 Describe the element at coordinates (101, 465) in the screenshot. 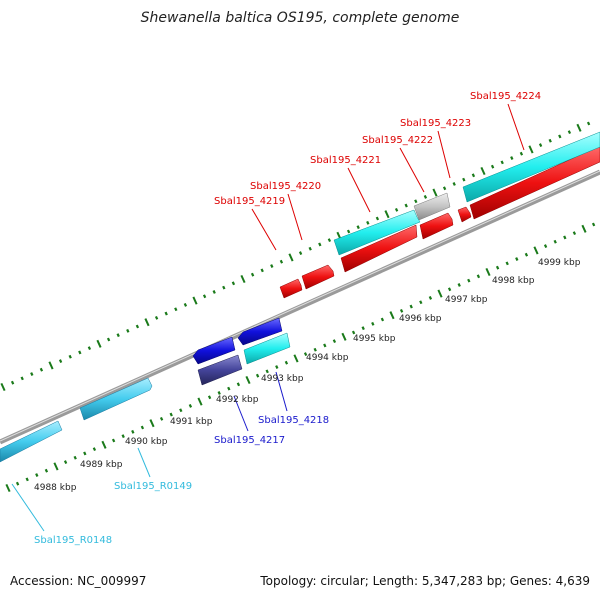

I see `scale-label: 4989 kbp` at that location.